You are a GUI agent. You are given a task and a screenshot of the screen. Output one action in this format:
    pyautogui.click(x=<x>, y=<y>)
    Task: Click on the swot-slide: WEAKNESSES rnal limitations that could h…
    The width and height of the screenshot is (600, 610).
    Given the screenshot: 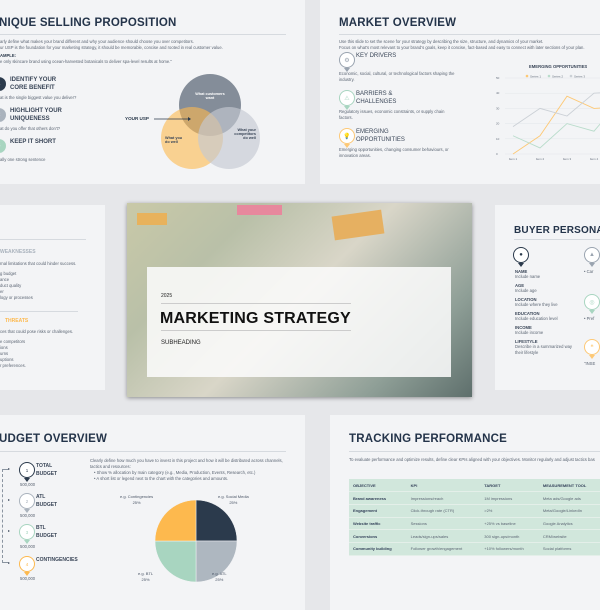 What is the action you would take?
    pyautogui.click(x=52, y=297)
    